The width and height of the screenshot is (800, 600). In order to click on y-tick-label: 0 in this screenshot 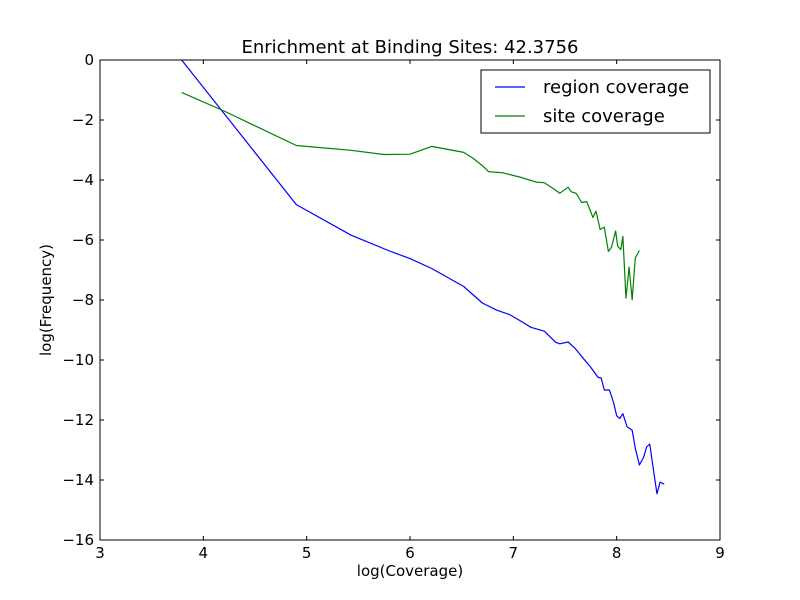, I will do `click(89, 60)`.